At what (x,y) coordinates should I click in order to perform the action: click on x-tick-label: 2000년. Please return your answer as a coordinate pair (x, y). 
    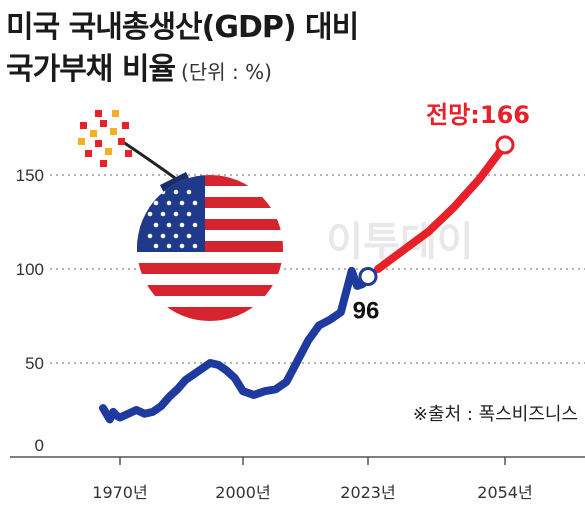
    Looking at the image, I should click on (242, 492).